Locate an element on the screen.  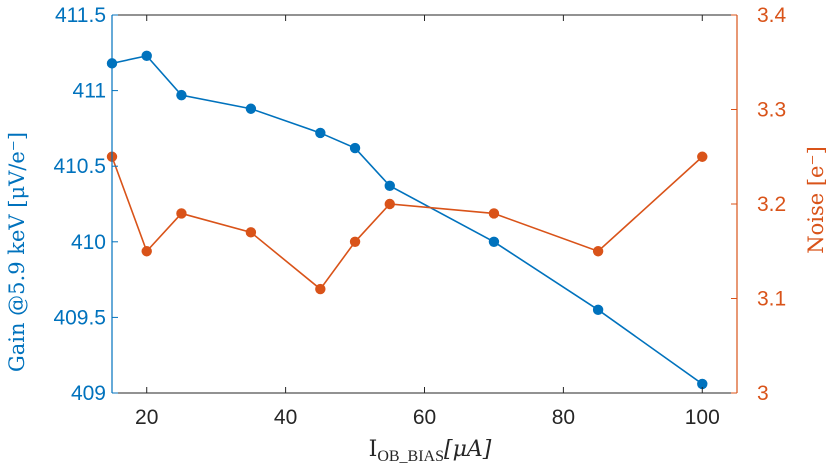
x-axis-label-unit: [μA] is located at coordinates (468, 449).